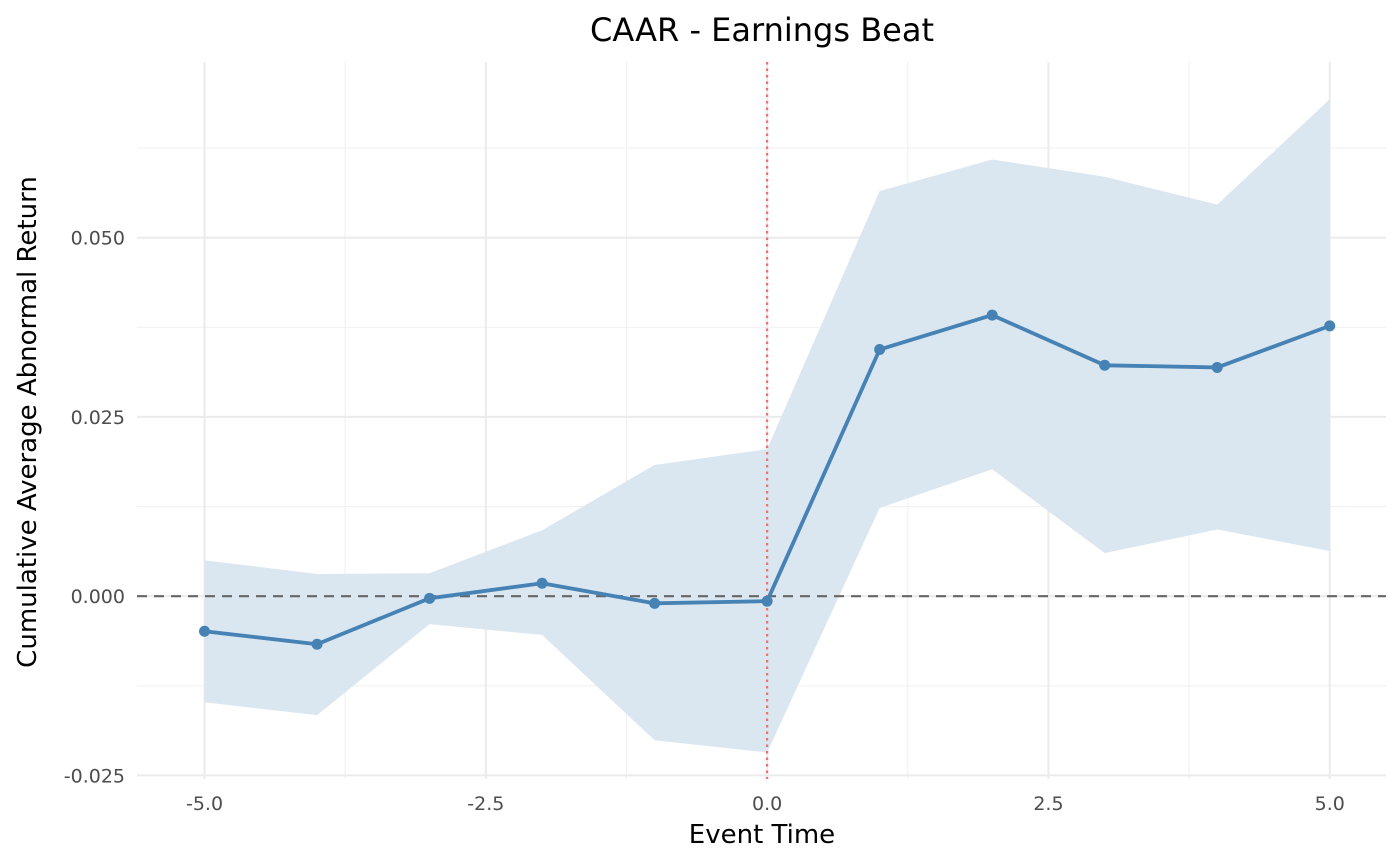 This screenshot has height=865, width=1400. I want to click on x-tick-label: 0.0, so click(767, 804).